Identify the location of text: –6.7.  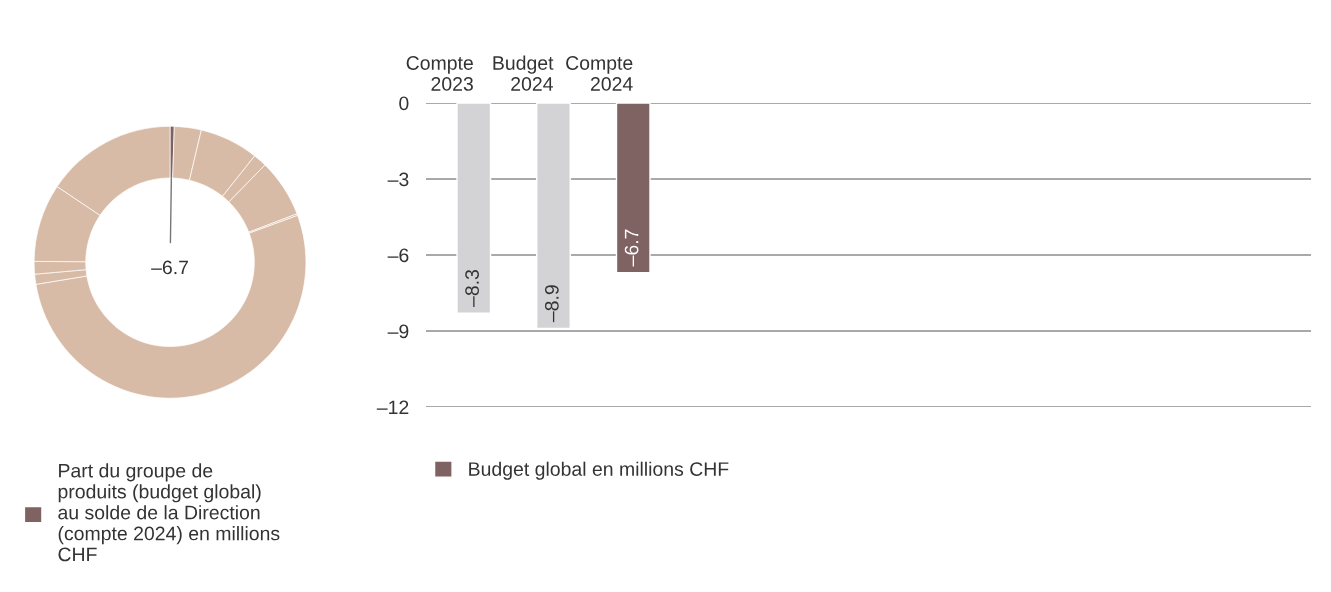
(169, 267).